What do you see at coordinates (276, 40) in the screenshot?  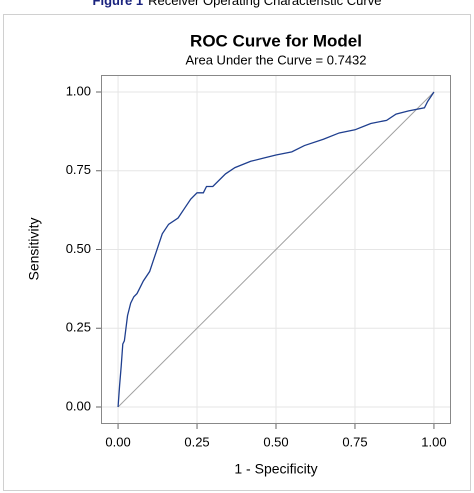 I see `chart-title: ROC Curve for Model` at bounding box center [276, 40].